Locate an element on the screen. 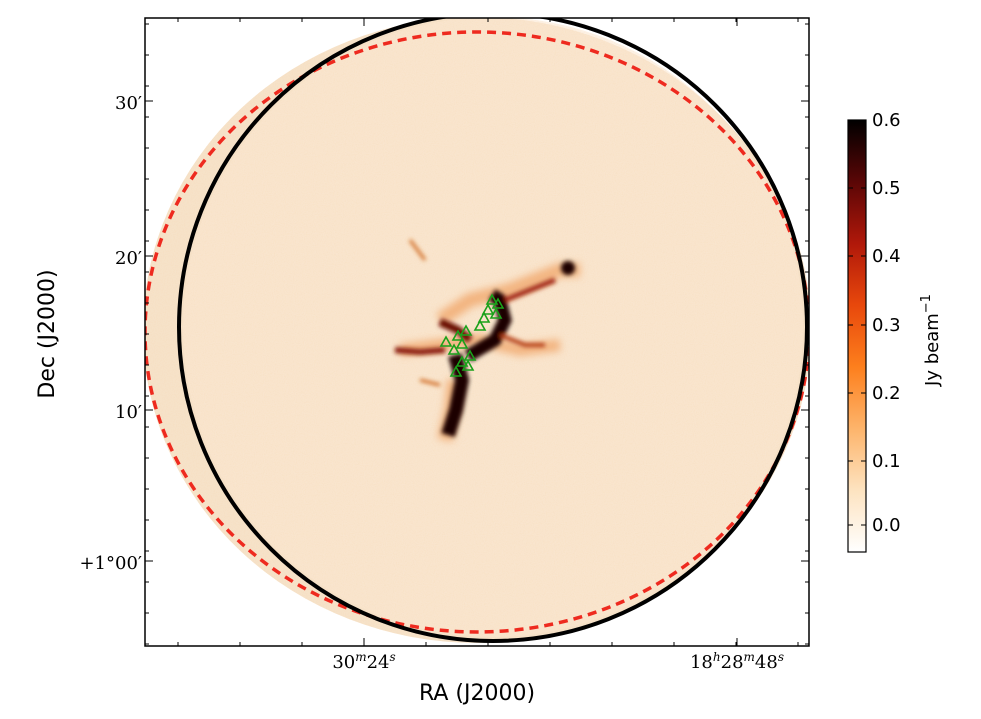 The width and height of the screenshot is (981, 719). colorbar-tick-label: 0.1 is located at coordinates (886, 461).